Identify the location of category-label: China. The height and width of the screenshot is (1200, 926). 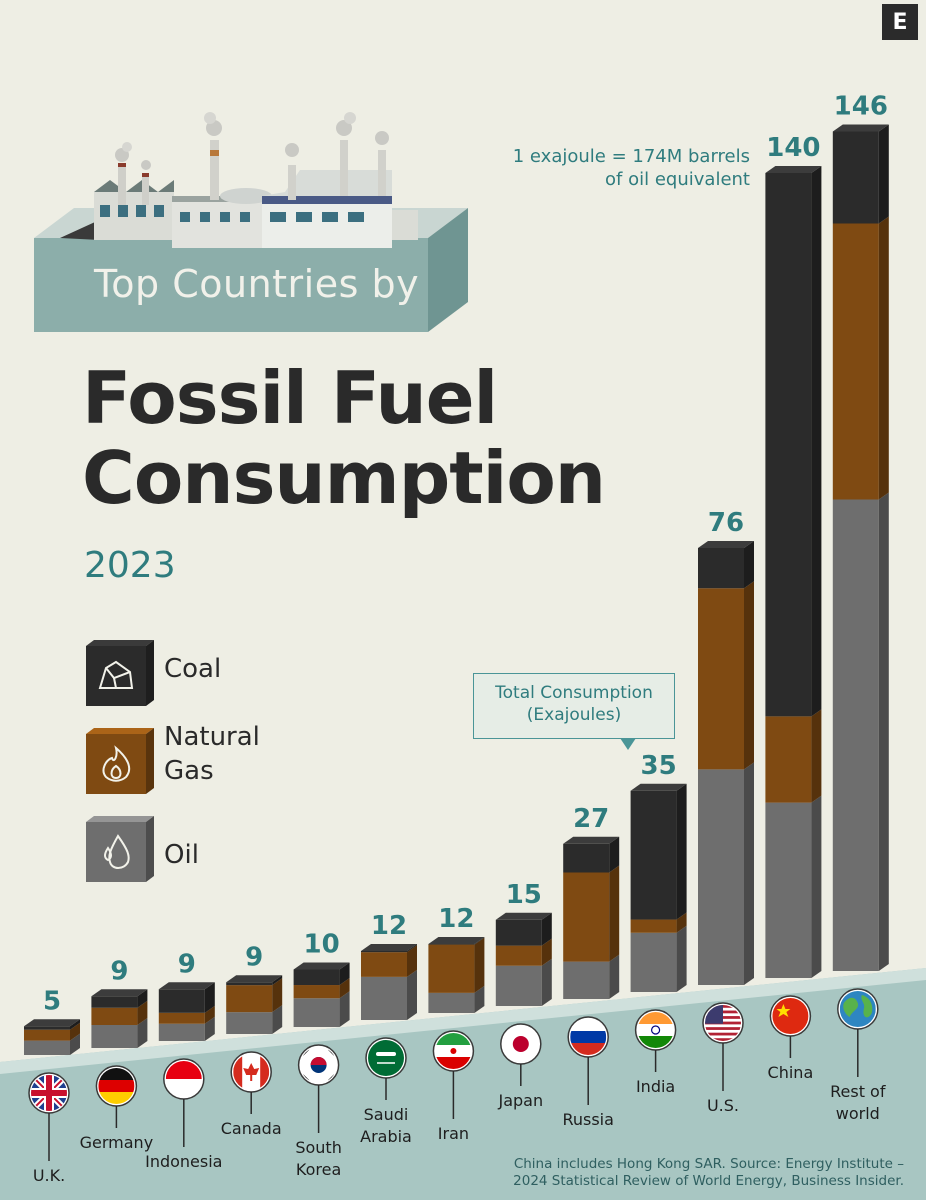
(791, 1072).